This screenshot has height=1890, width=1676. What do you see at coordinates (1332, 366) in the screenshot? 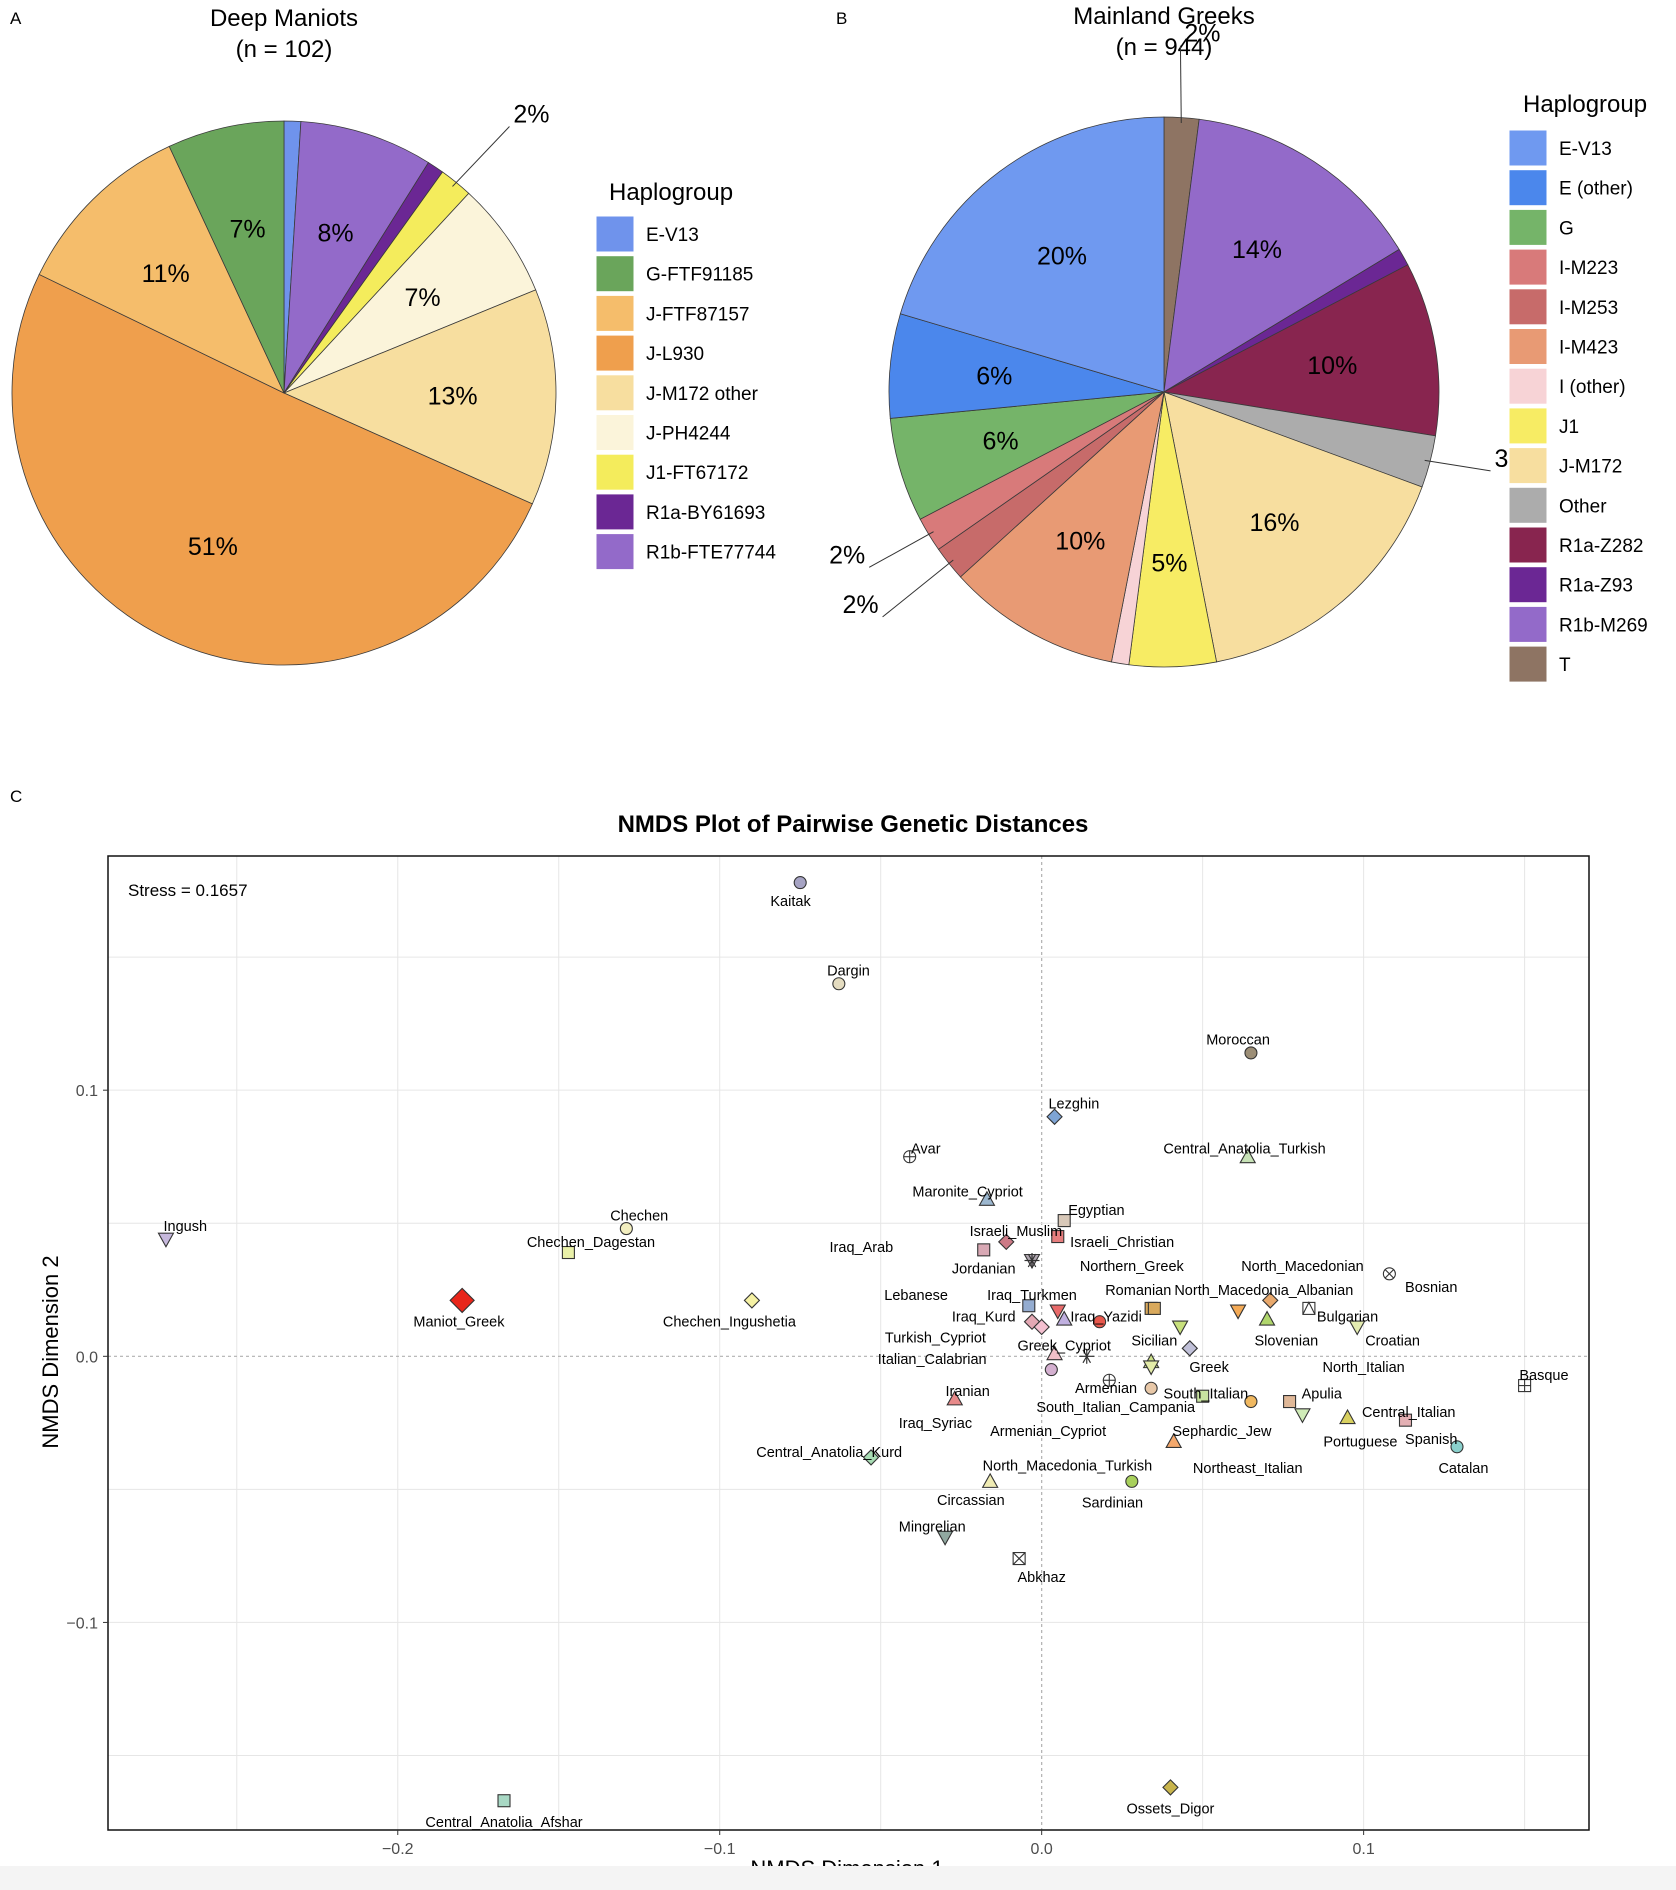
I see `slice-label-r1a-z282: 10%` at bounding box center [1332, 366].